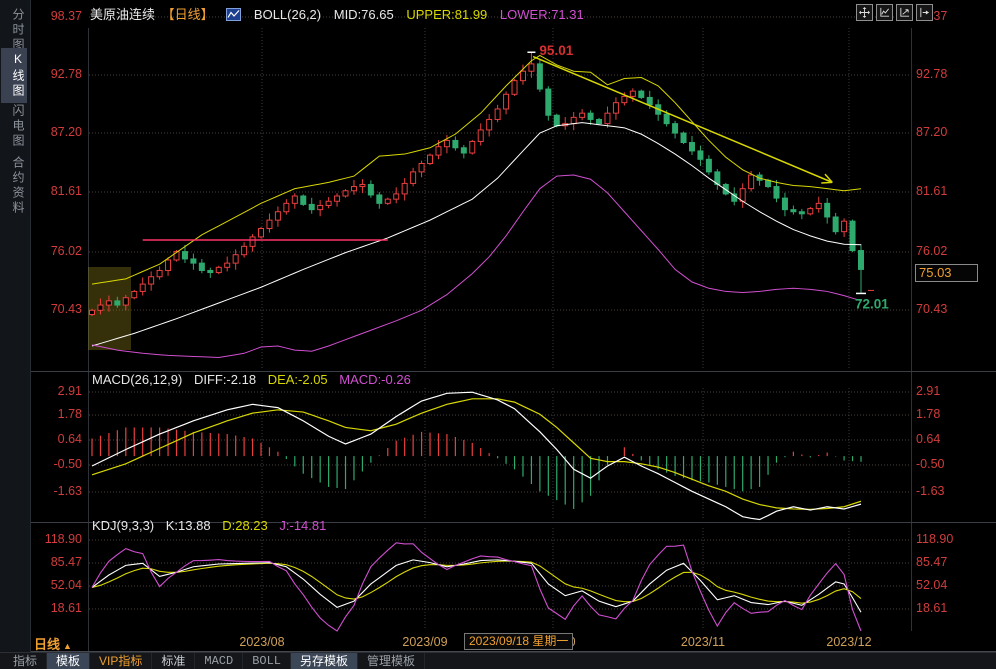 This screenshot has width=996, height=669. I want to click on svg-text: 72.01, so click(872, 303).